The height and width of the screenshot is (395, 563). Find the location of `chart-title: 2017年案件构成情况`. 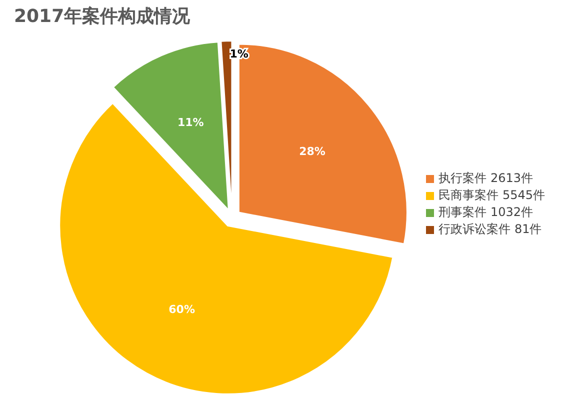

chart-title: 2017年案件构成情况 is located at coordinates (103, 16).